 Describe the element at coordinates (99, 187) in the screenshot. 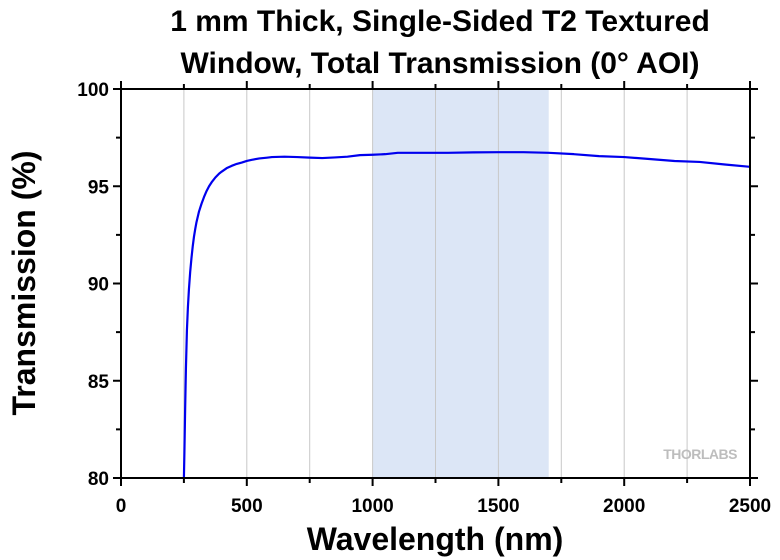

I see `y-tick-label: 95` at that location.